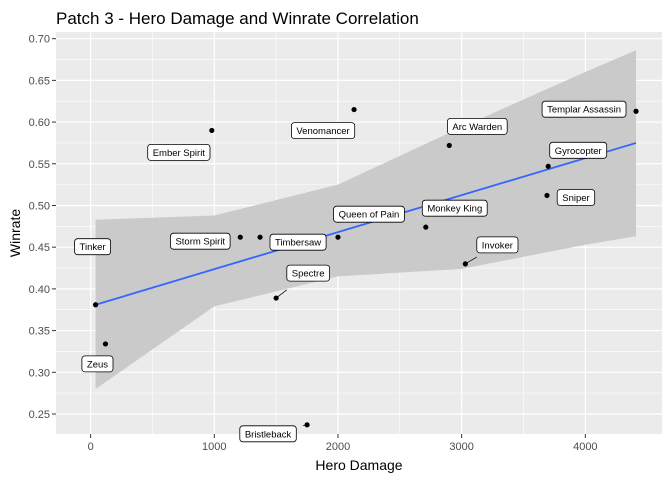  Describe the element at coordinates (358, 465) in the screenshot. I see `x-axis-title: Hero Damage` at that location.